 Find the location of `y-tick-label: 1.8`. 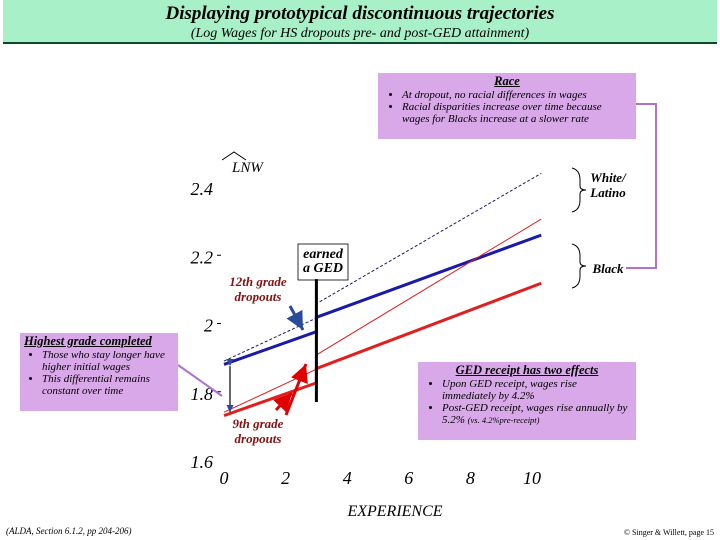

y-tick-label: 1.8 is located at coordinates (202, 394).